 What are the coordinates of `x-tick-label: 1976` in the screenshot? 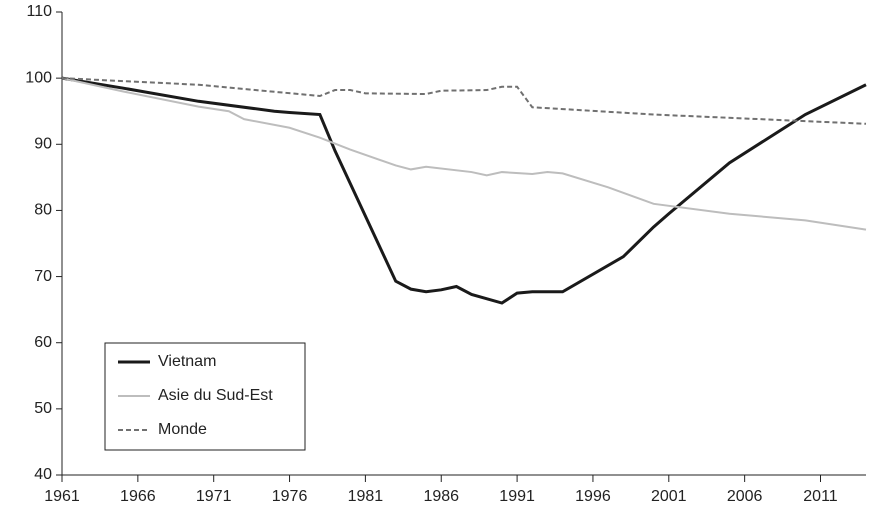 It's located at (290, 496).